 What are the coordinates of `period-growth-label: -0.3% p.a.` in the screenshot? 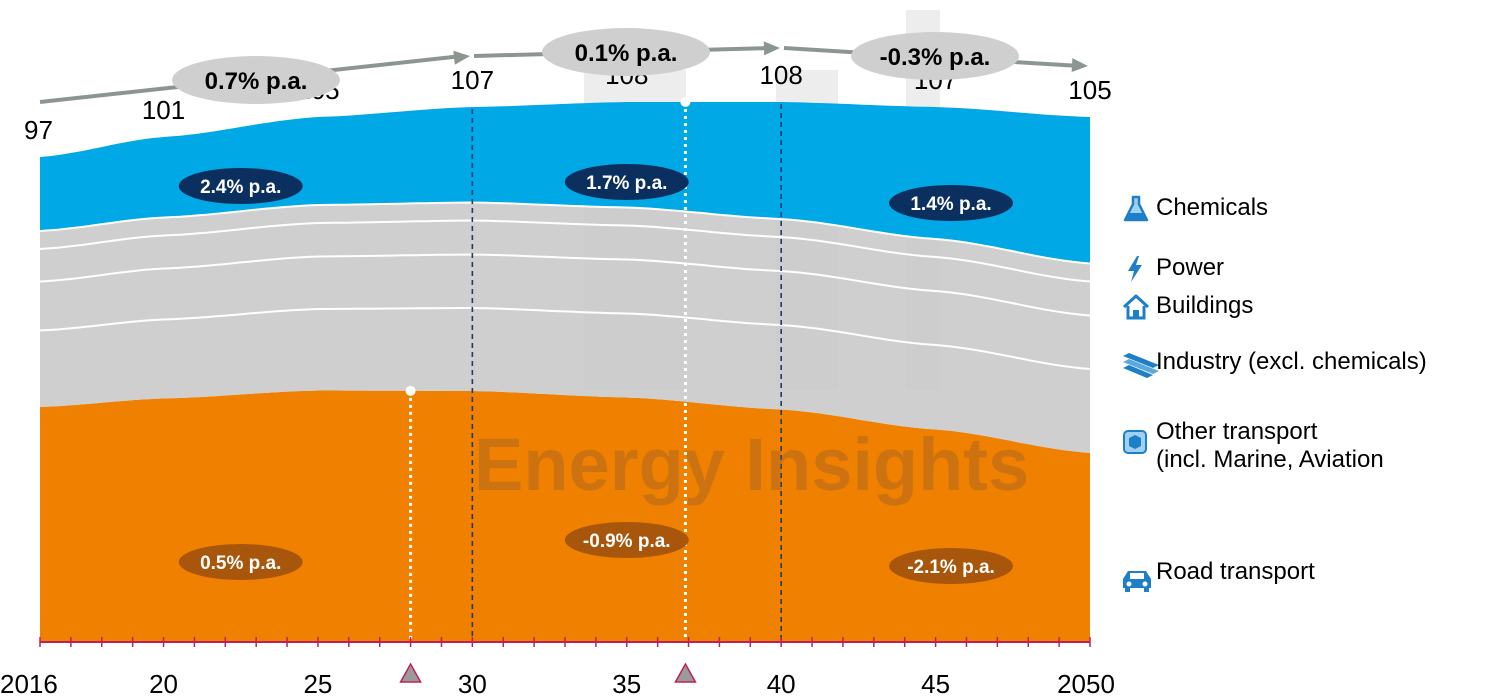 It's located at (935, 57).